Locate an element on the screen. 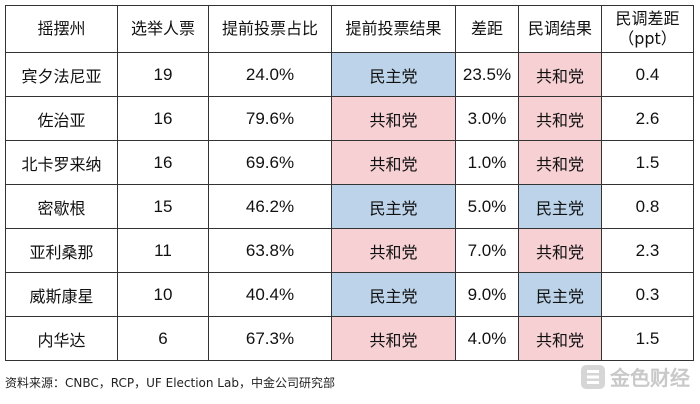 The image size is (700, 404). early-vote-share-cell: 67.3% is located at coordinates (270, 338).